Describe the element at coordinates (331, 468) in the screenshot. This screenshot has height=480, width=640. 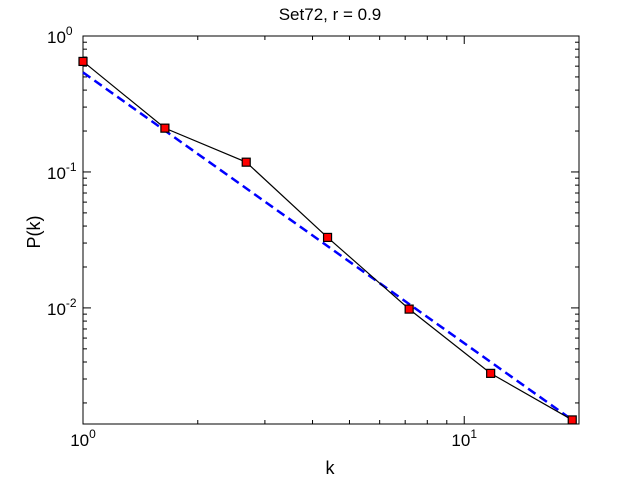
I see `x-axis-label: k` at that location.